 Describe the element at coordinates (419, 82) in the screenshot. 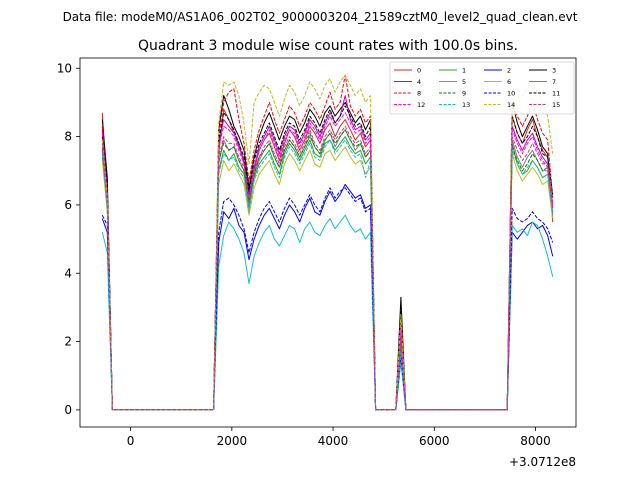

I see `legend-label-4: 4` at that location.